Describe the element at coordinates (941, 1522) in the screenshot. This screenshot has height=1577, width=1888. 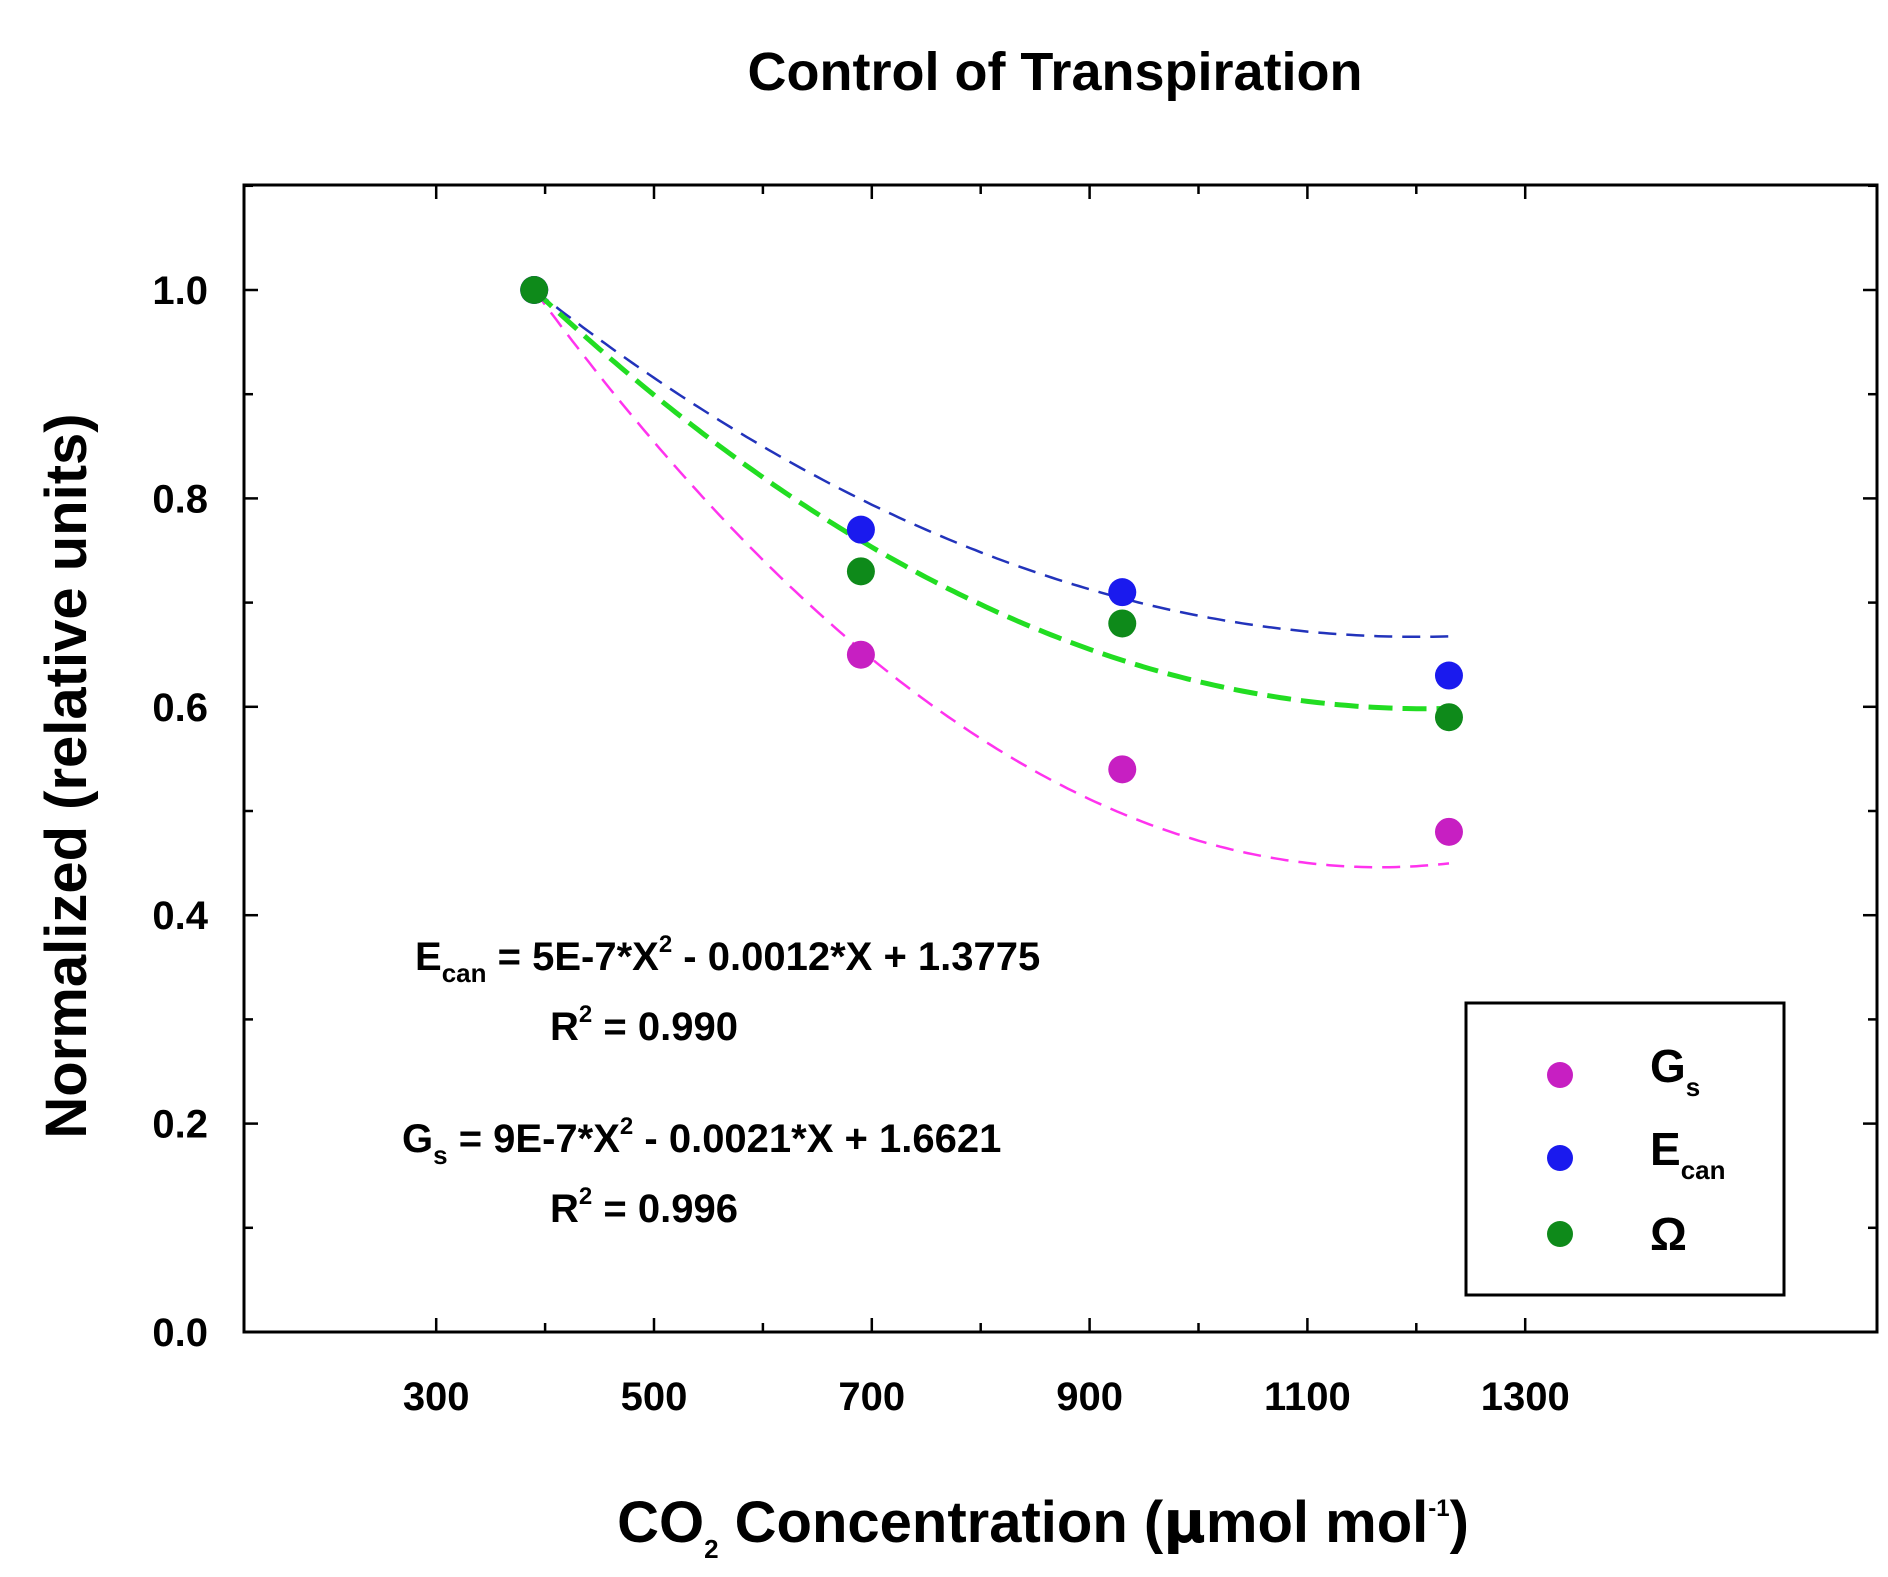
I see `x-label-text: Concentration (` at that location.